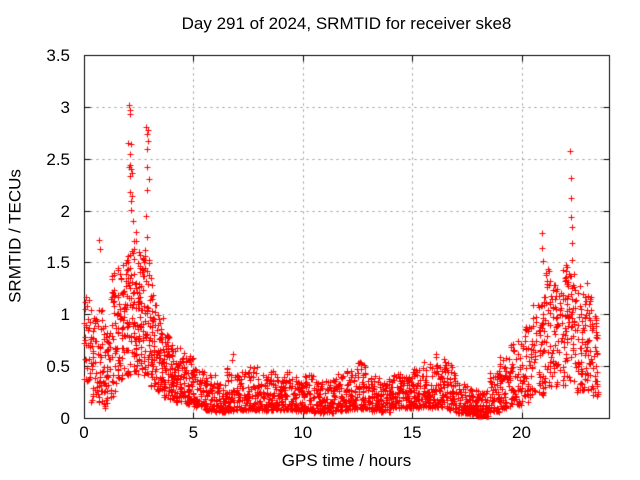  Describe the element at coordinates (58, 159) in the screenshot. I see `y-tick-label: 2.5` at that location.